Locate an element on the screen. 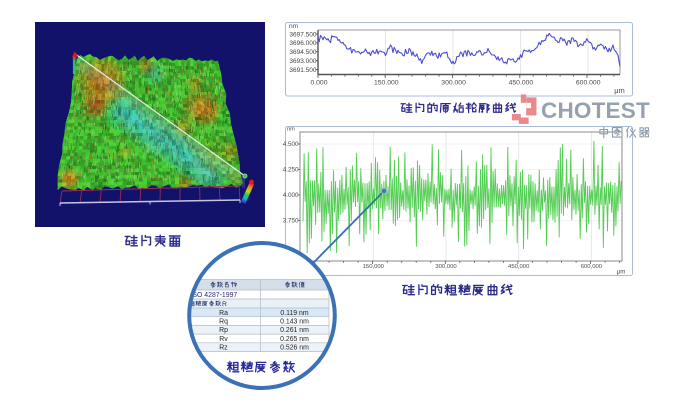  svg-text: 3693.000 is located at coordinates (302, 61).